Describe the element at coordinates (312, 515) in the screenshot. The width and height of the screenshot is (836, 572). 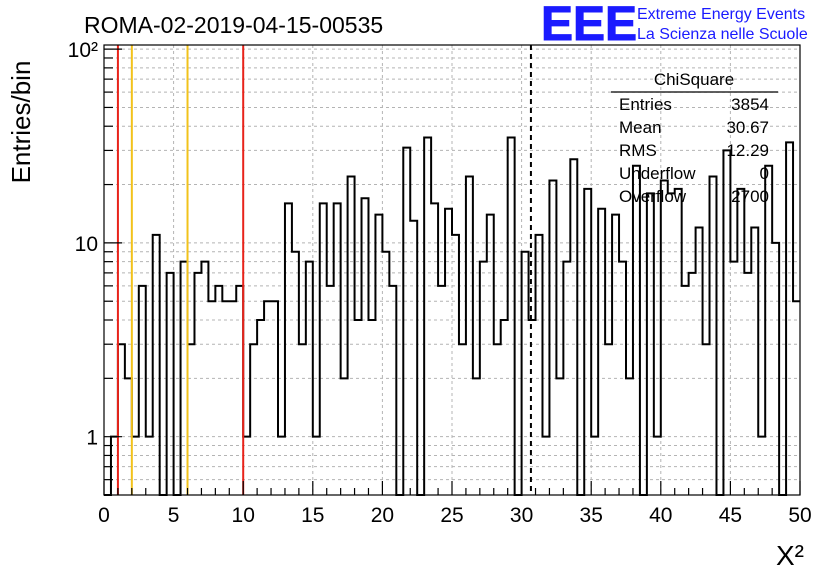
I see `x-tick-label: 15` at that location.